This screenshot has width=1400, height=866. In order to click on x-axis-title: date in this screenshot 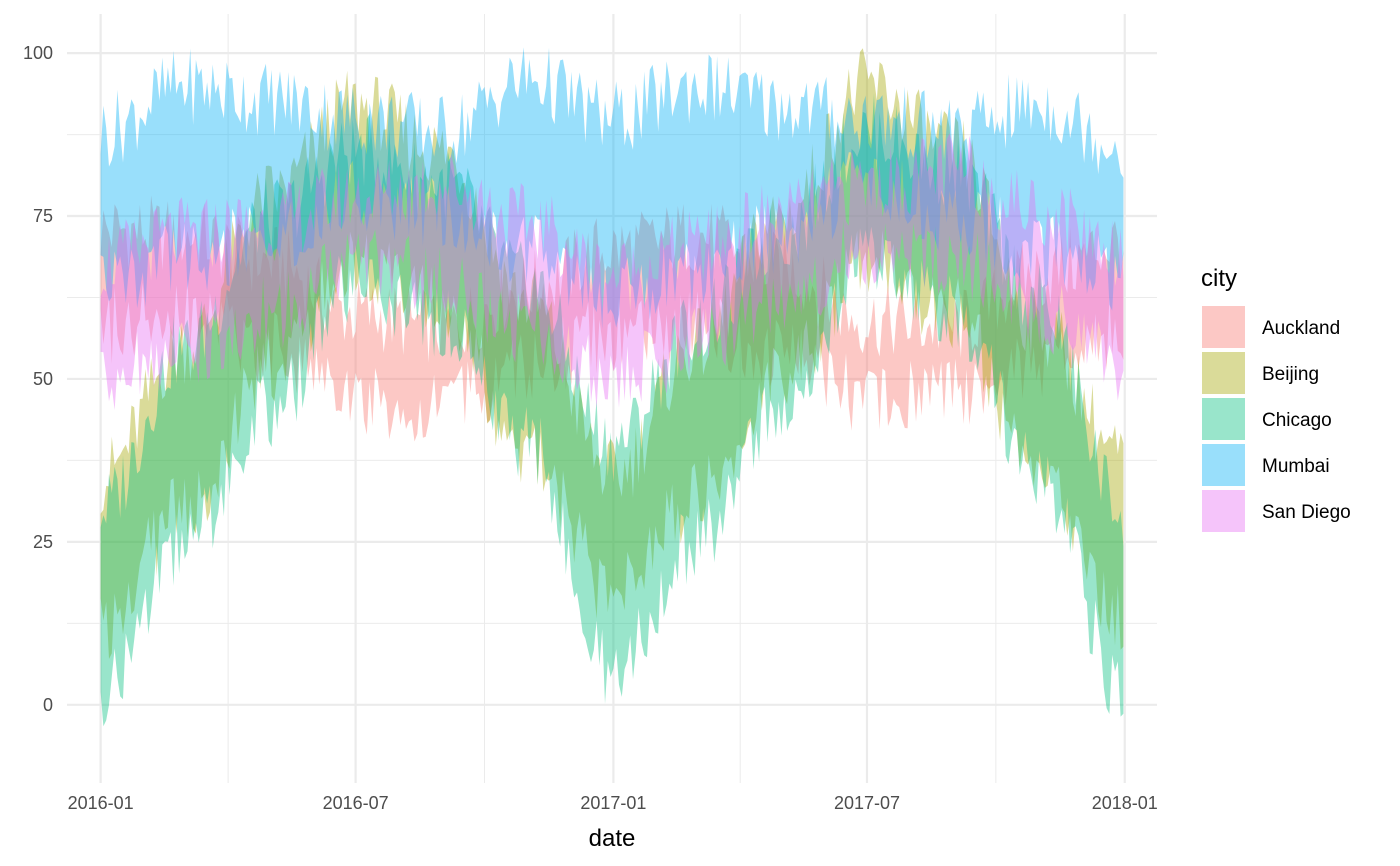, I will do `click(612, 838)`.